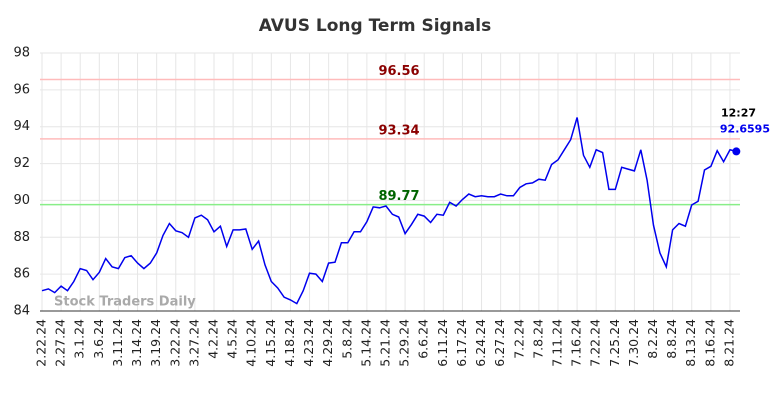 This screenshot has height=398, width=784. What do you see at coordinates (375, 26) in the screenshot?
I see `chart-title: AVUS Long Term Signals` at bounding box center [375, 26].